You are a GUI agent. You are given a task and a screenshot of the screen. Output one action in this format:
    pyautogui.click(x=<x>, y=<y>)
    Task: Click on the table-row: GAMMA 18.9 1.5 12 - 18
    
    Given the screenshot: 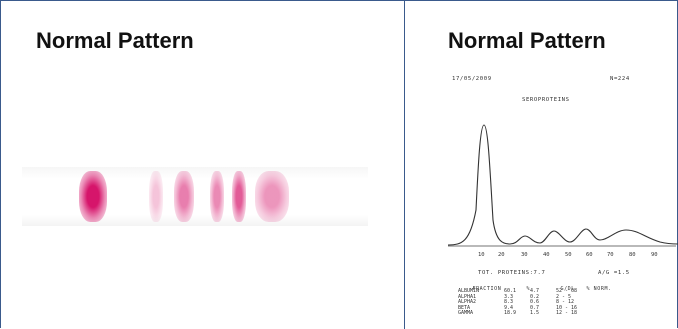 What is the action you would take?
    pyautogui.click(x=537, y=314)
    